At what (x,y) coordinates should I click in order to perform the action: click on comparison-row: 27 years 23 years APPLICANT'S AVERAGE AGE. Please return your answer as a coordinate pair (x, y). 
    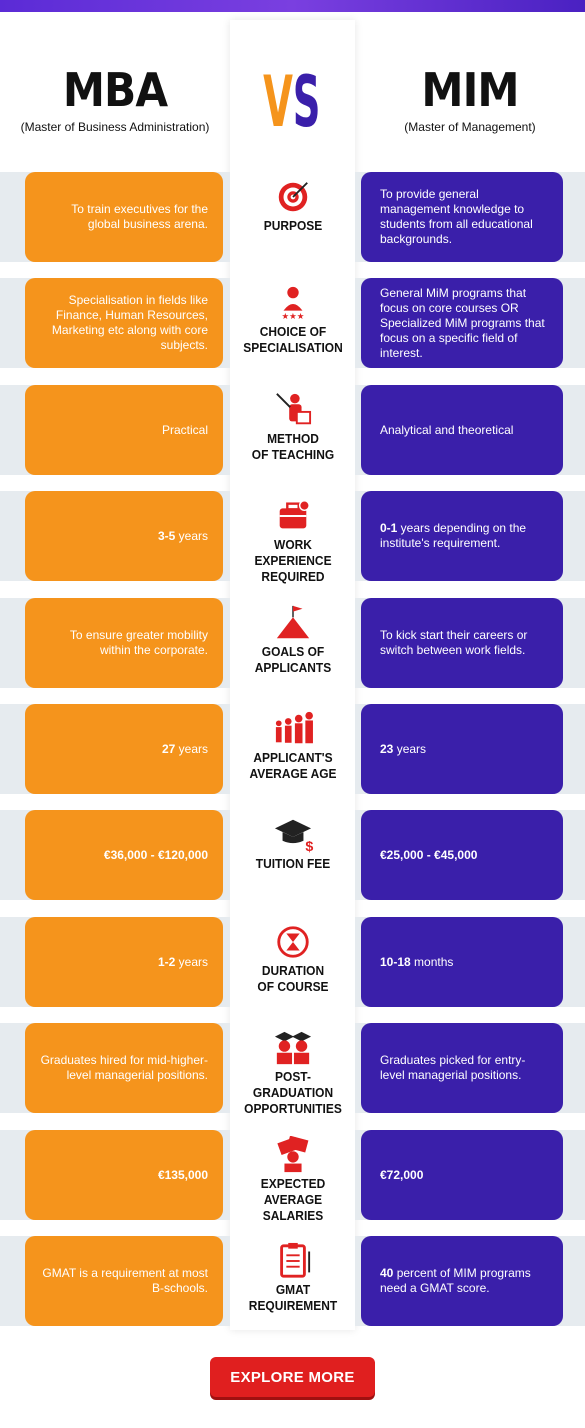
    Looking at the image, I should click on (292, 749).